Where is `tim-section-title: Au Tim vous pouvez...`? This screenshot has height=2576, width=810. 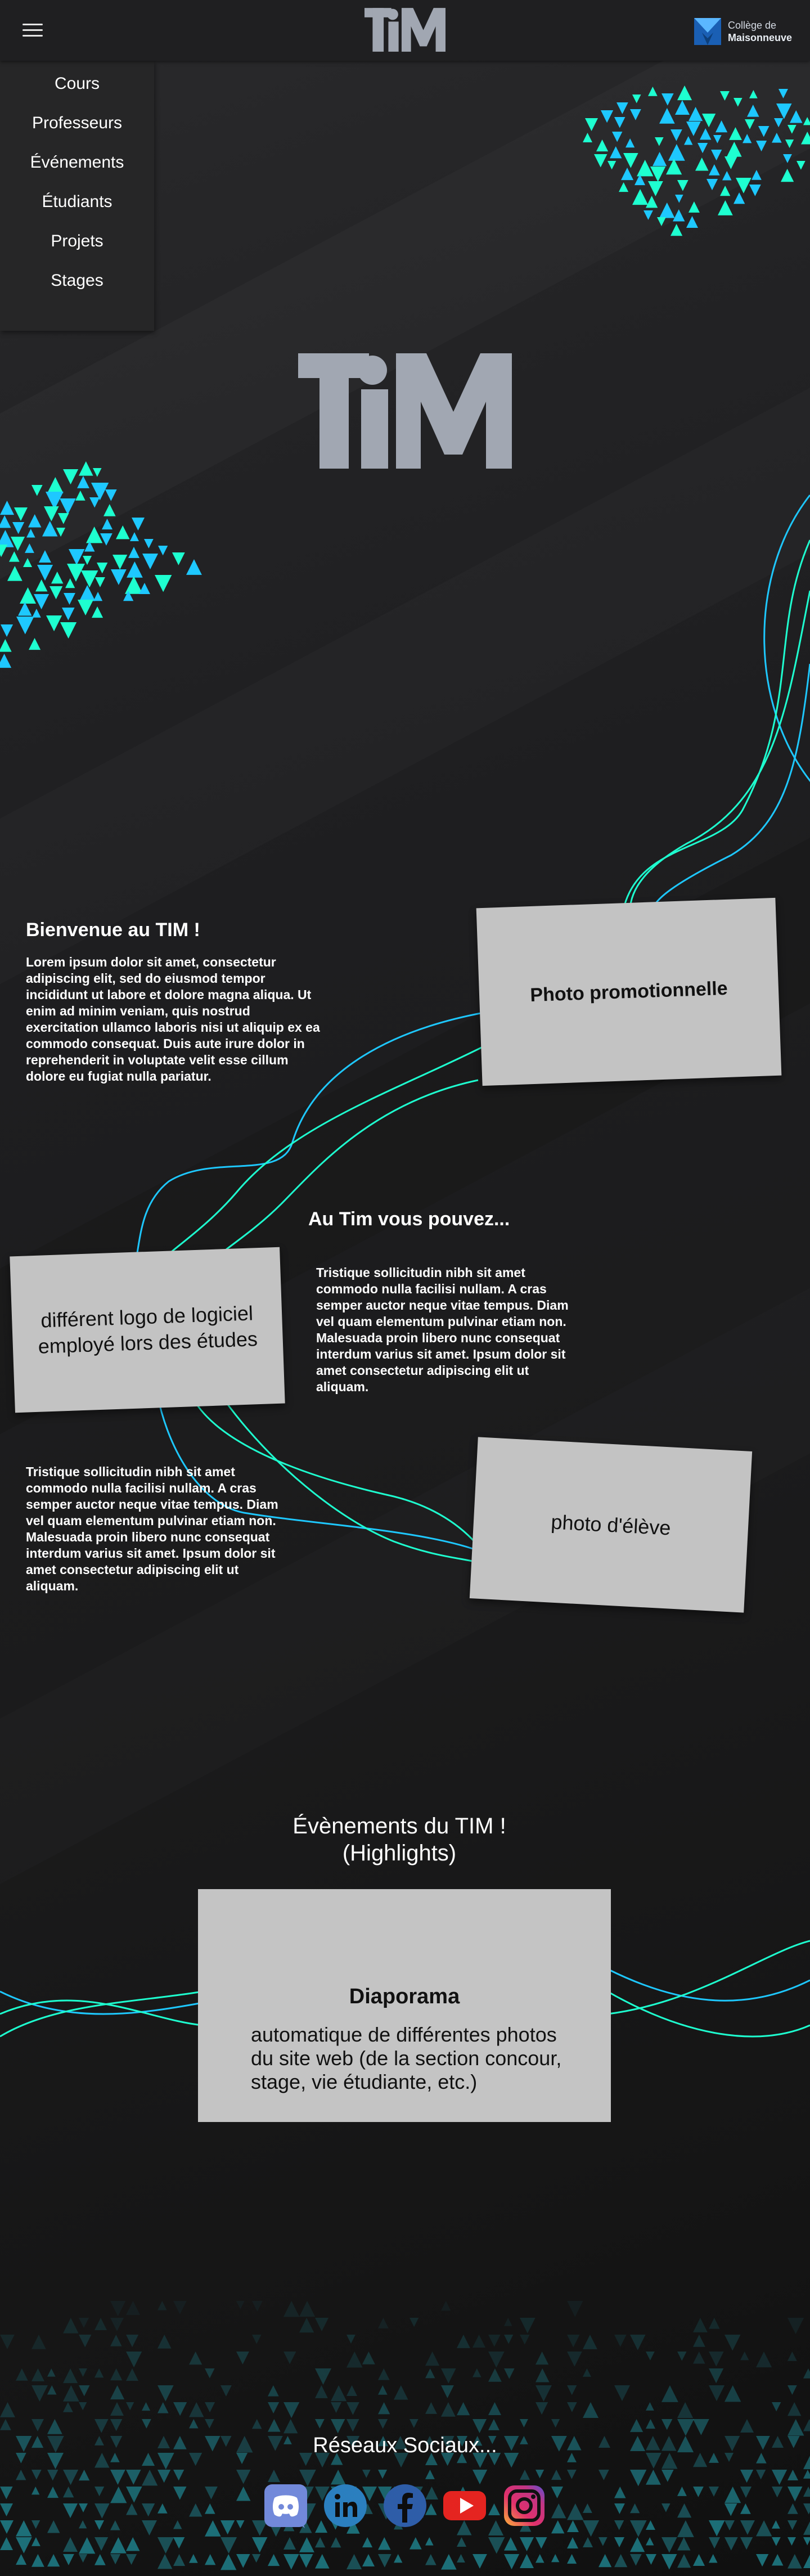
tim-section-title: Au Tim vous pouvez... is located at coordinates (409, 1219).